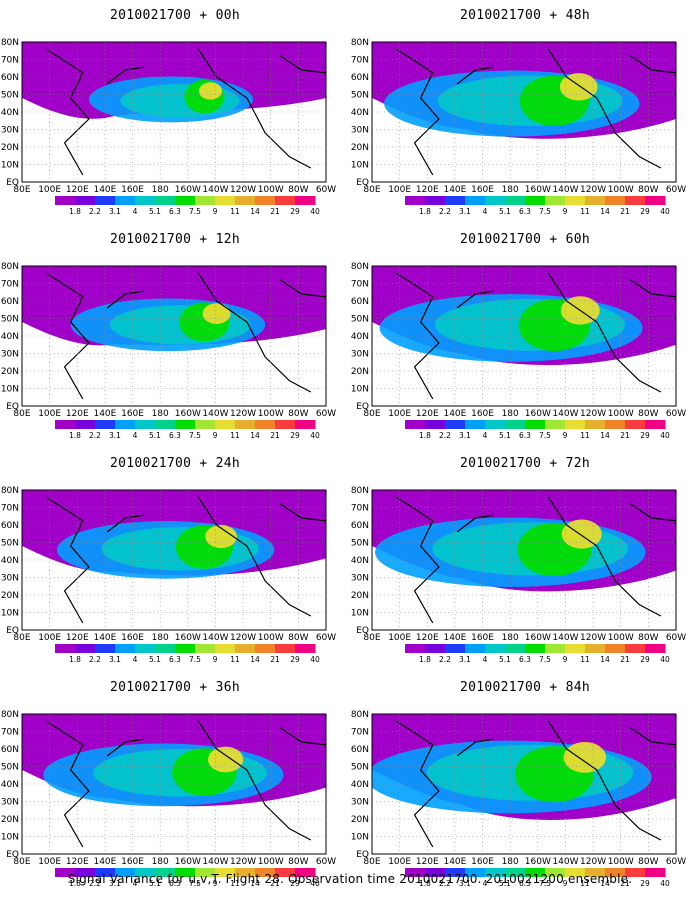 Image resolution: width=700 pixels, height=900 pixels. Describe the element at coordinates (226, 759) in the screenshot. I see `variance-band` at that location.